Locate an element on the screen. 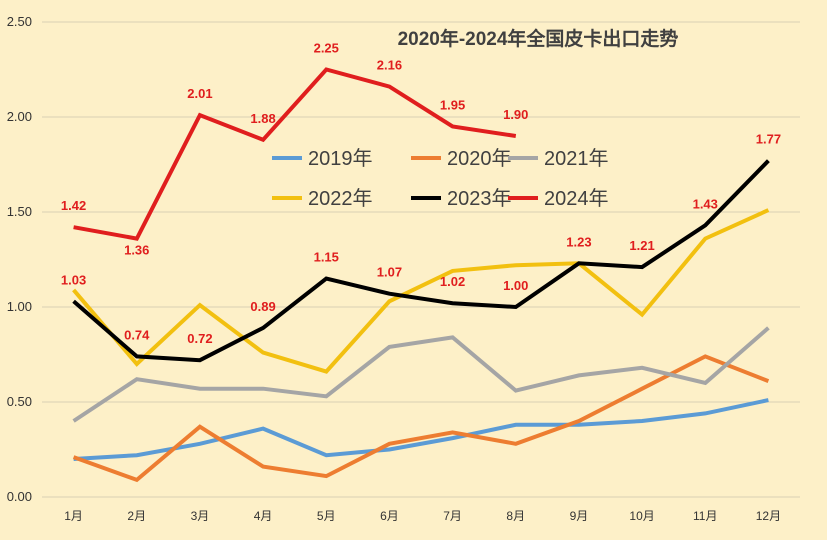  x-tick-label: 2月 is located at coordinates (136, 516).